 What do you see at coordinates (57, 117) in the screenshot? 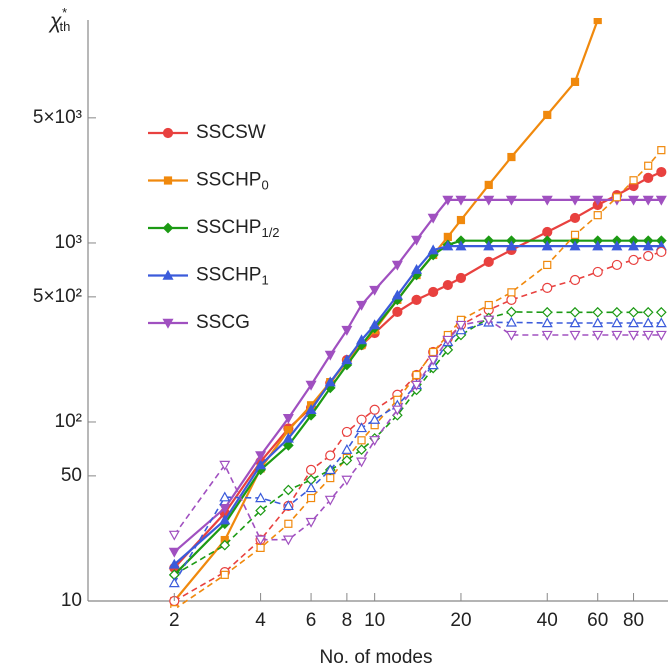
I see `y-tick-label: 5×10³` at bounding box center [57, 117].